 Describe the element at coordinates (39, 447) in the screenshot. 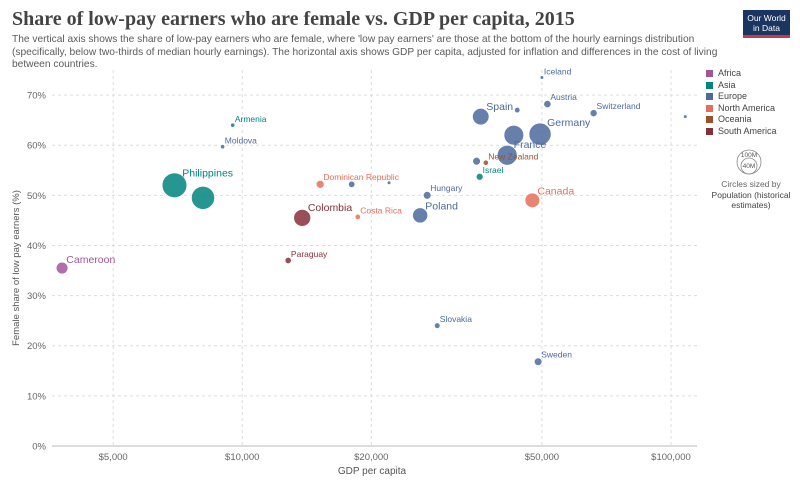

I see `y-tick-label: 0%` at that location.